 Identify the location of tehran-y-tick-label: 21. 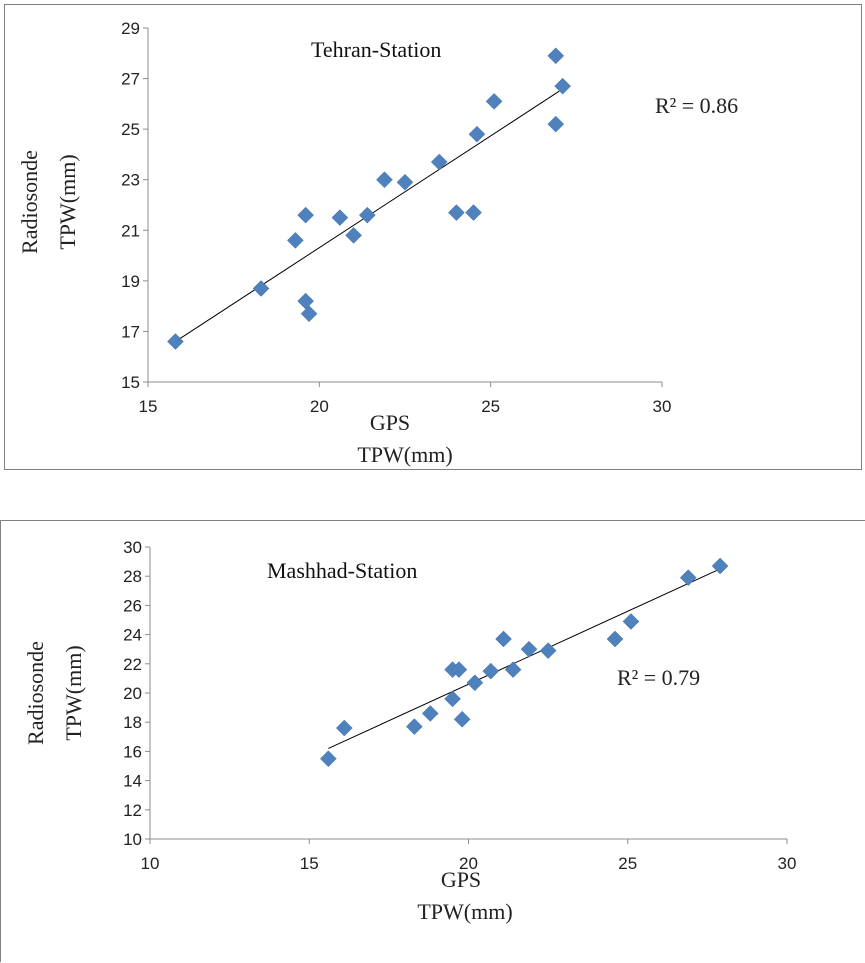
(130, 230).